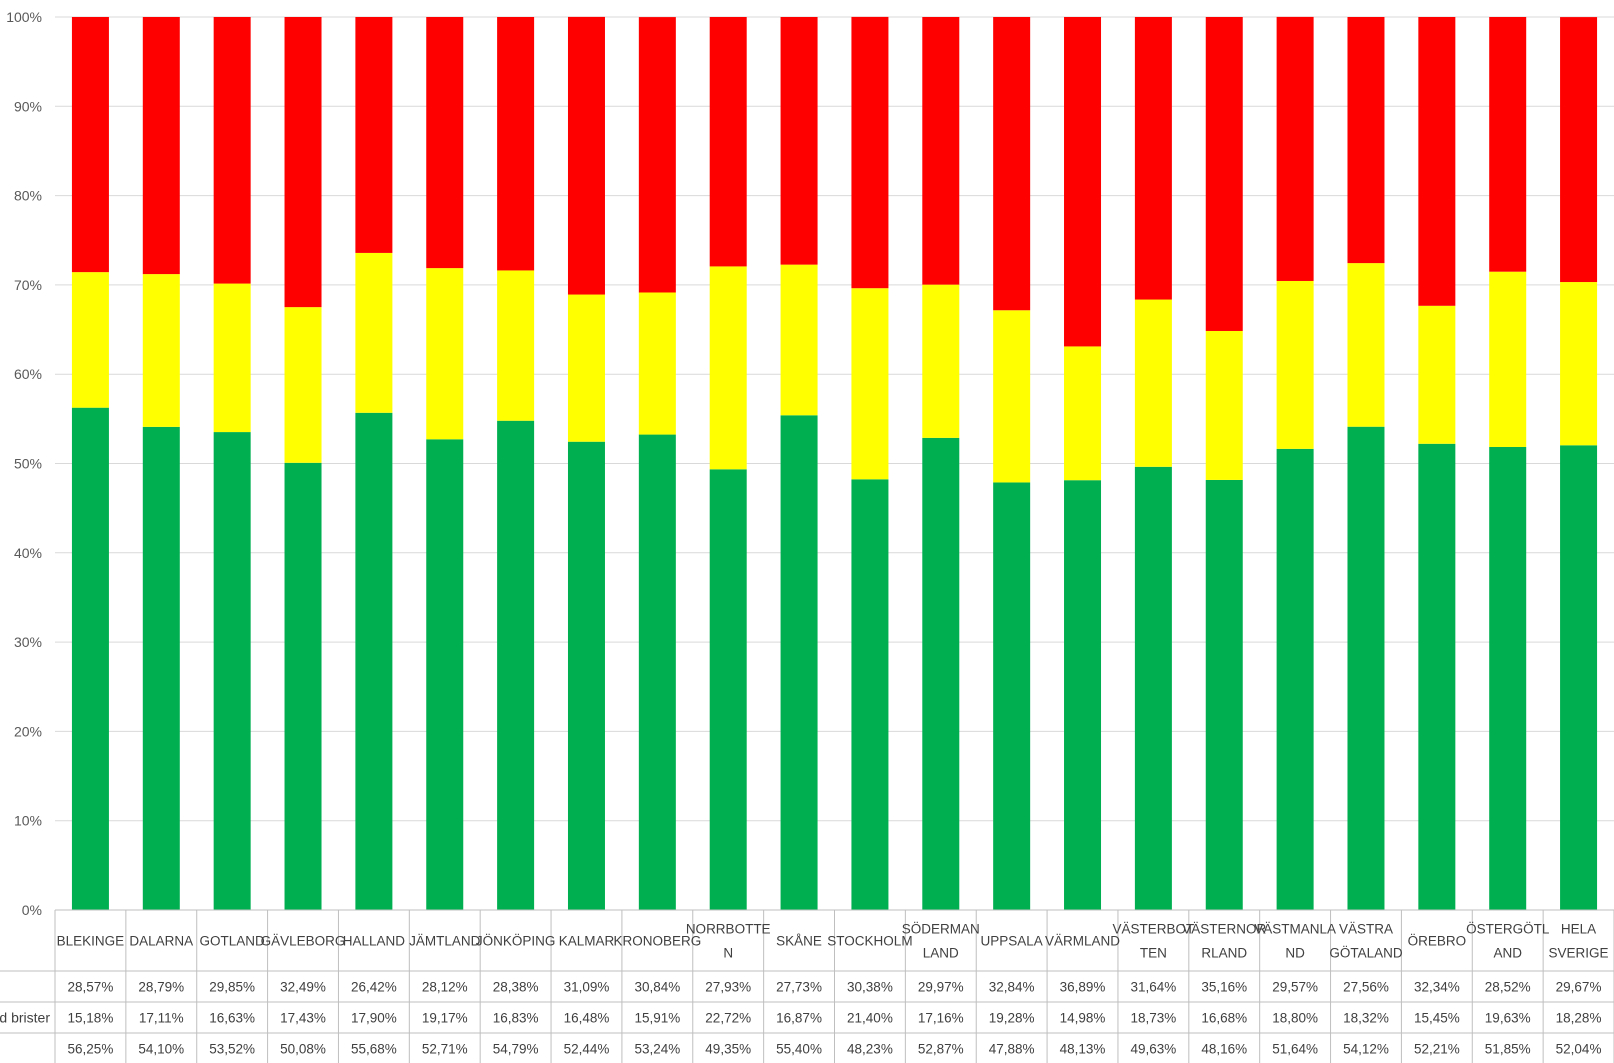 The width and height of the screenshot is (1614, 1063). What do you see at coordinates (233, 941) in the screenshot?
I see `category-label: GOTLAND` at bounding box center [233, 941].